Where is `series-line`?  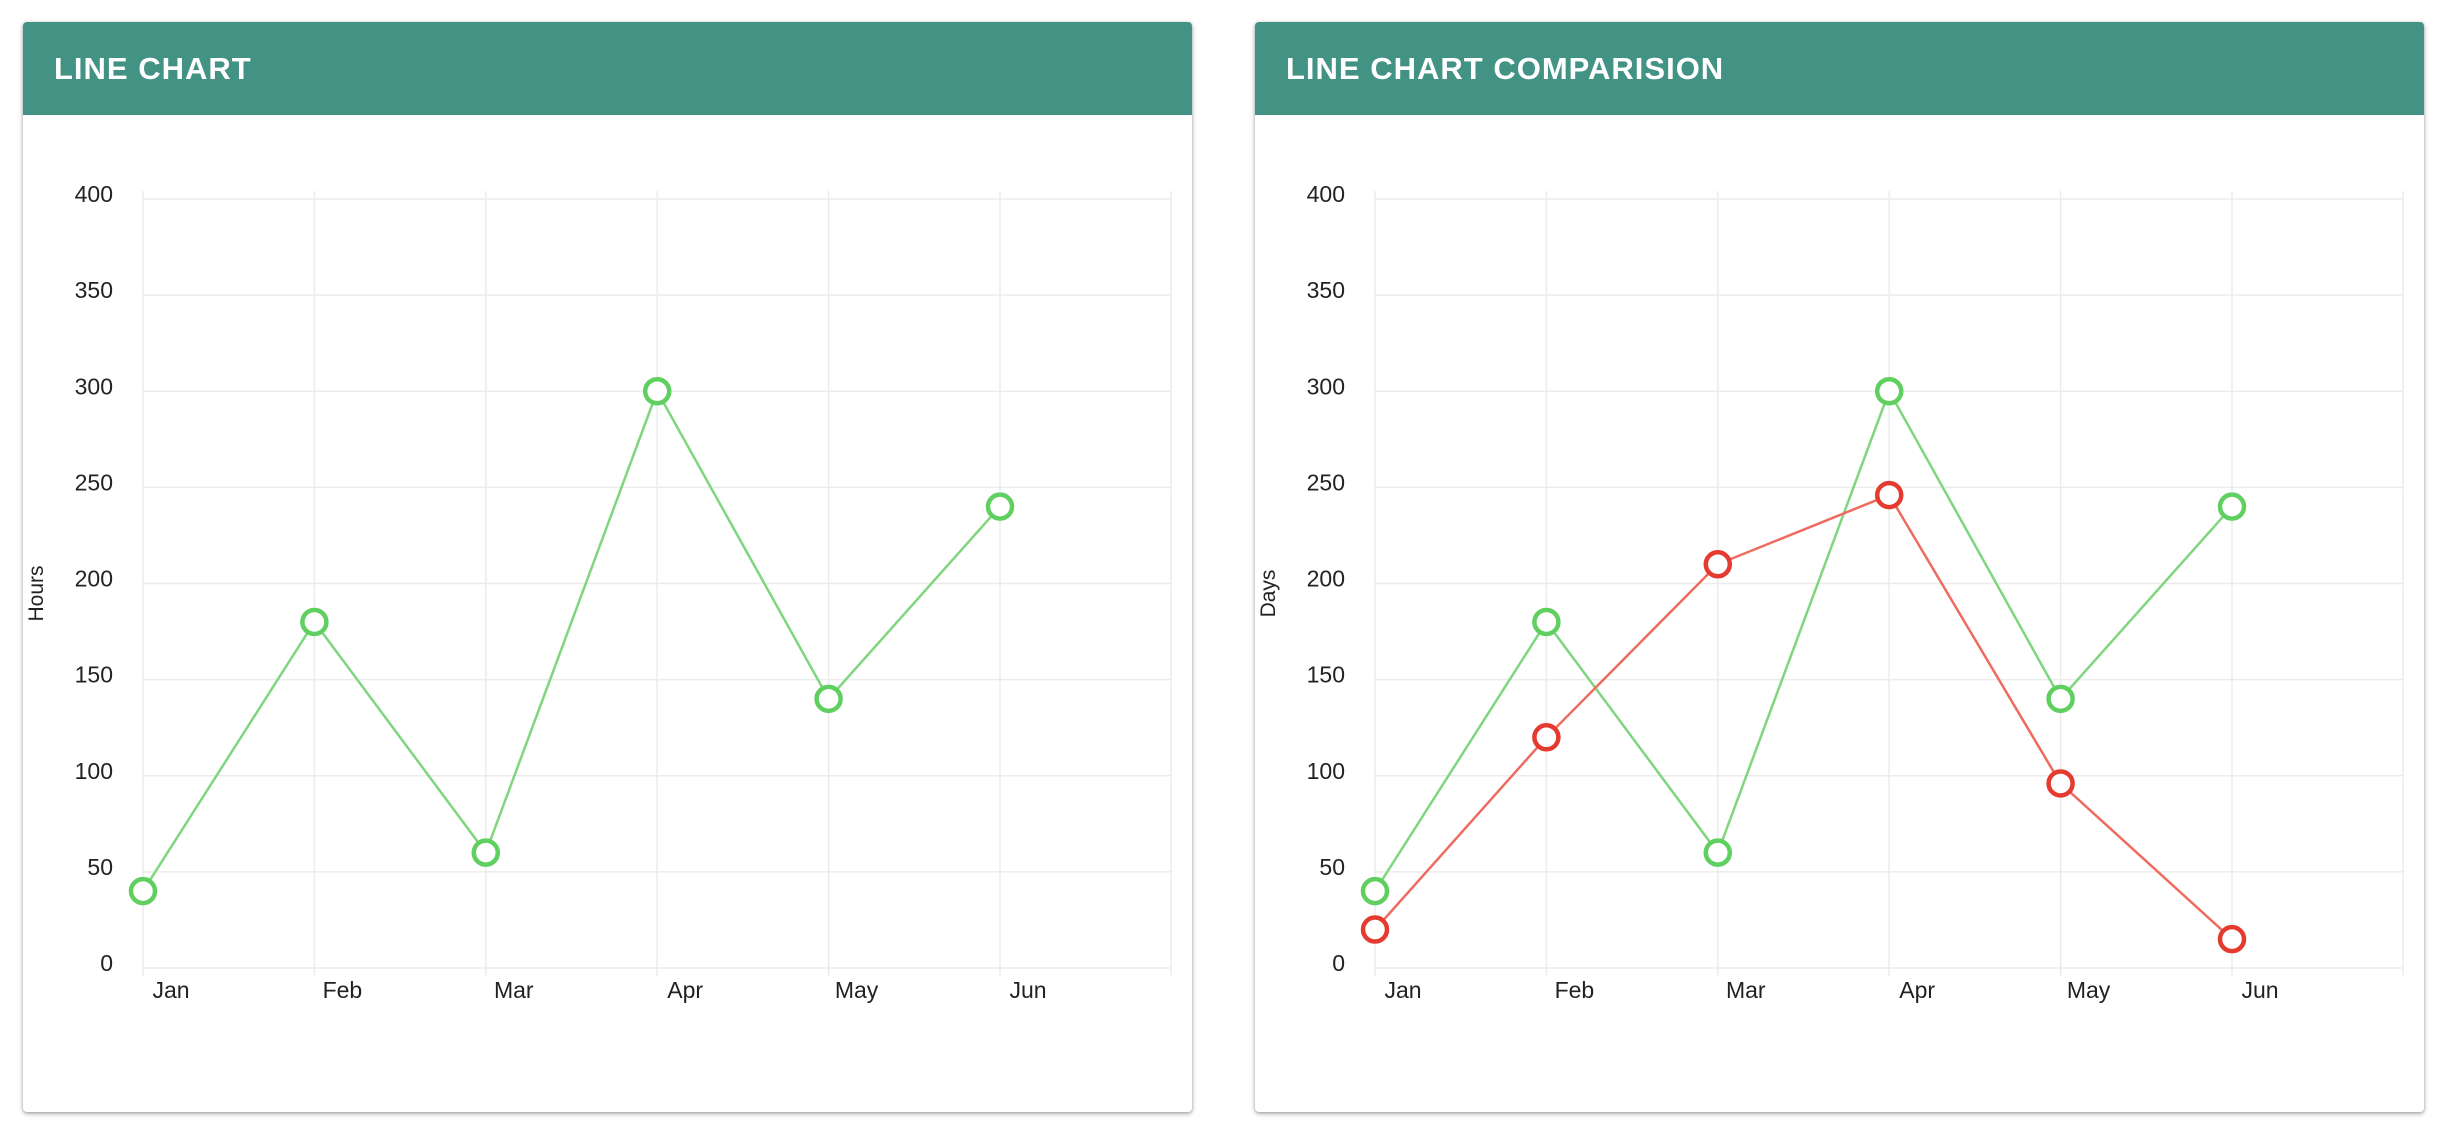 series-line is located at coordinates (1803, 717).